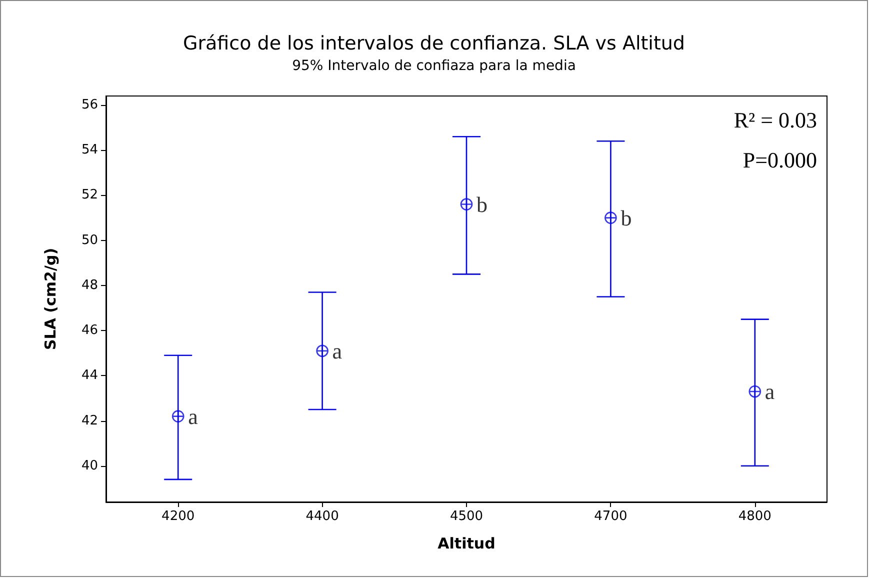 The width and height of the screenshot is (870, 579). Describe the element at coordinates (89, 466) in the screenshot. I see `y-tick-label: 40` at that location.